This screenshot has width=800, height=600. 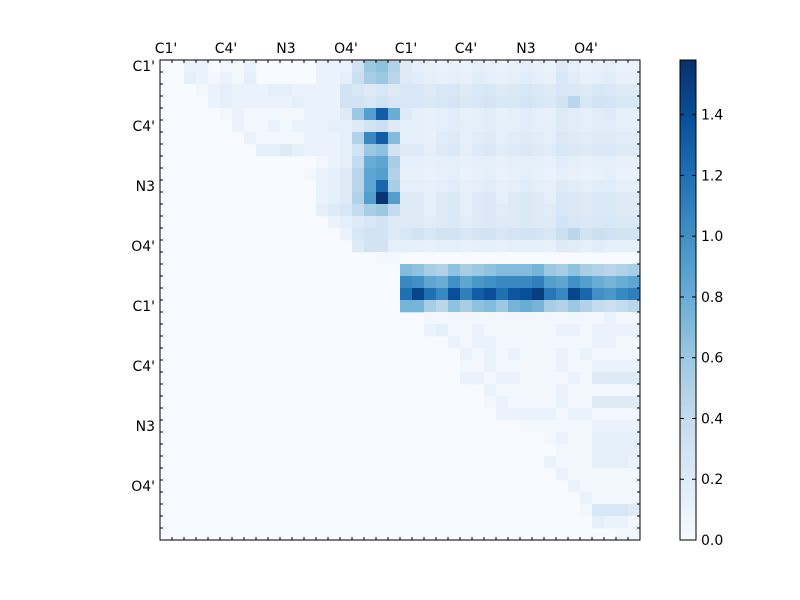 What do you see at coordinates (712, 541) in the screenshot?
I see `colorbar-tick-label: 0.0` at bounding box center [712, 541].